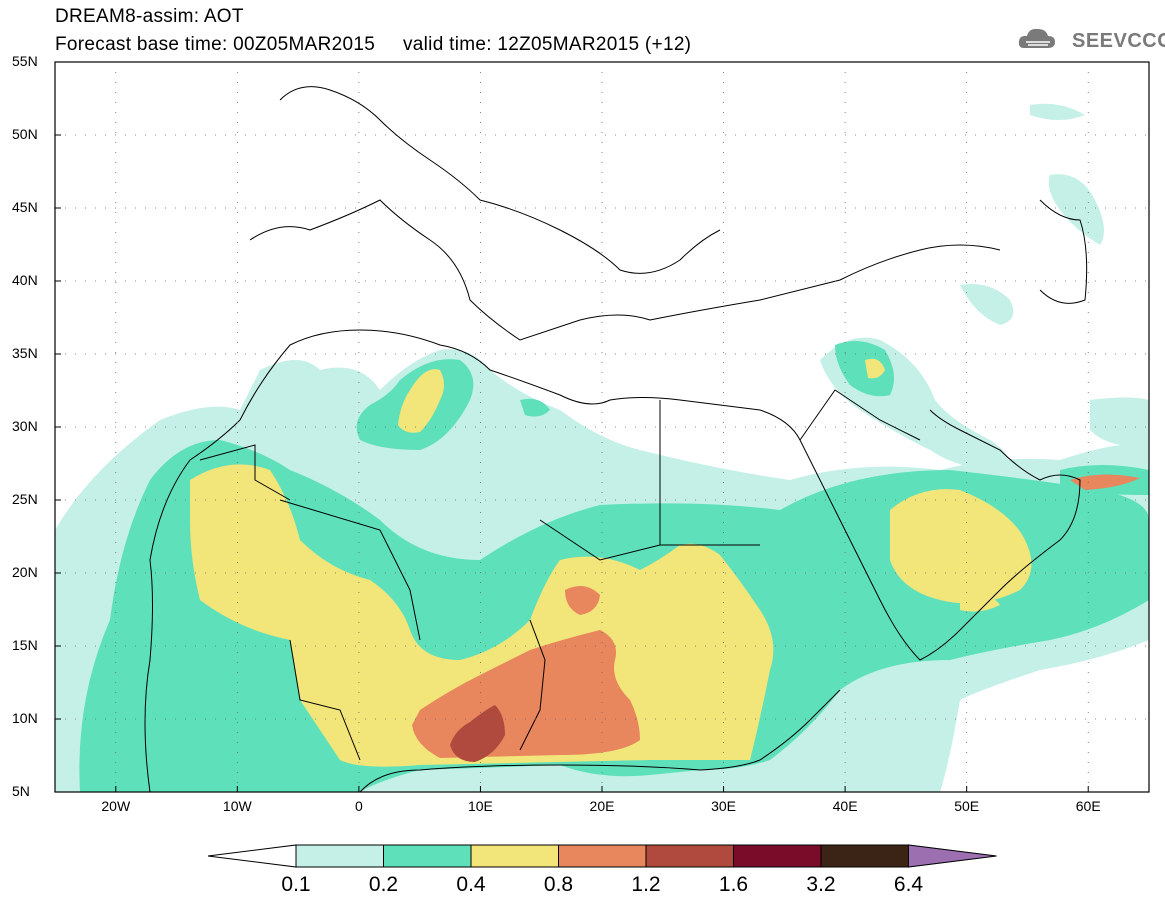 Image resolution: width=1165 pixels, height=905 pixels. I want to click on aot-contour-0.2d, so click(535, 407).